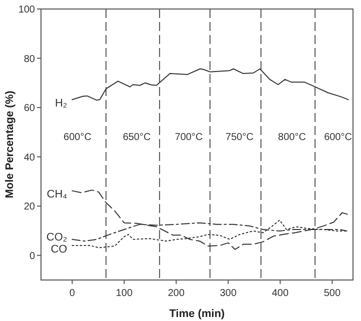 This screenshot has width=361, height=321. Describe the element at coordinates (30, 108) in the screenshot. I see `y-tick-label: 60` at that location.